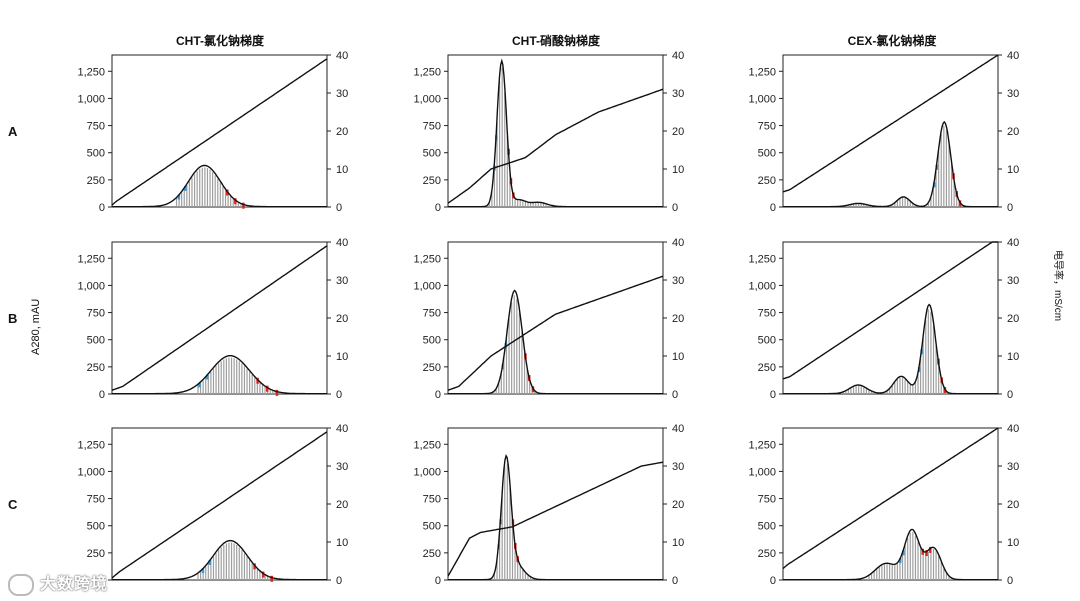  Describe the element at coordinates (13, 131) in the screenshot. I see `row-label-a: A` at that location.